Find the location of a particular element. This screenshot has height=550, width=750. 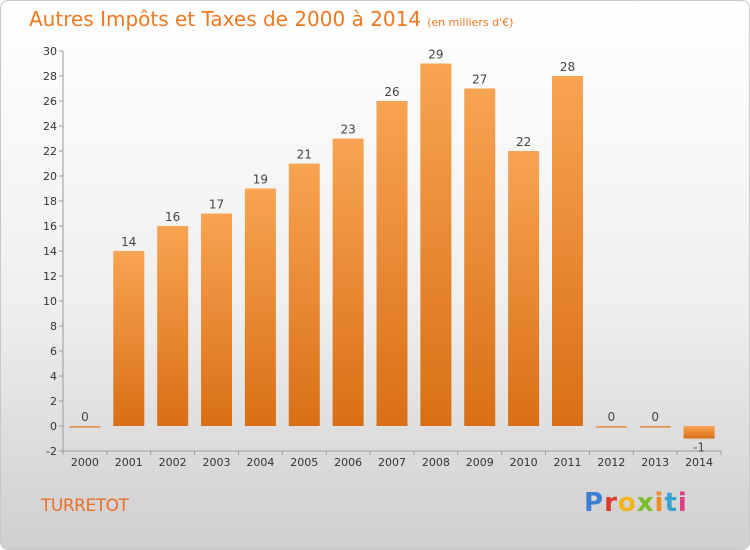

y-tick-label: 30 is located at coordinates (50, 51).